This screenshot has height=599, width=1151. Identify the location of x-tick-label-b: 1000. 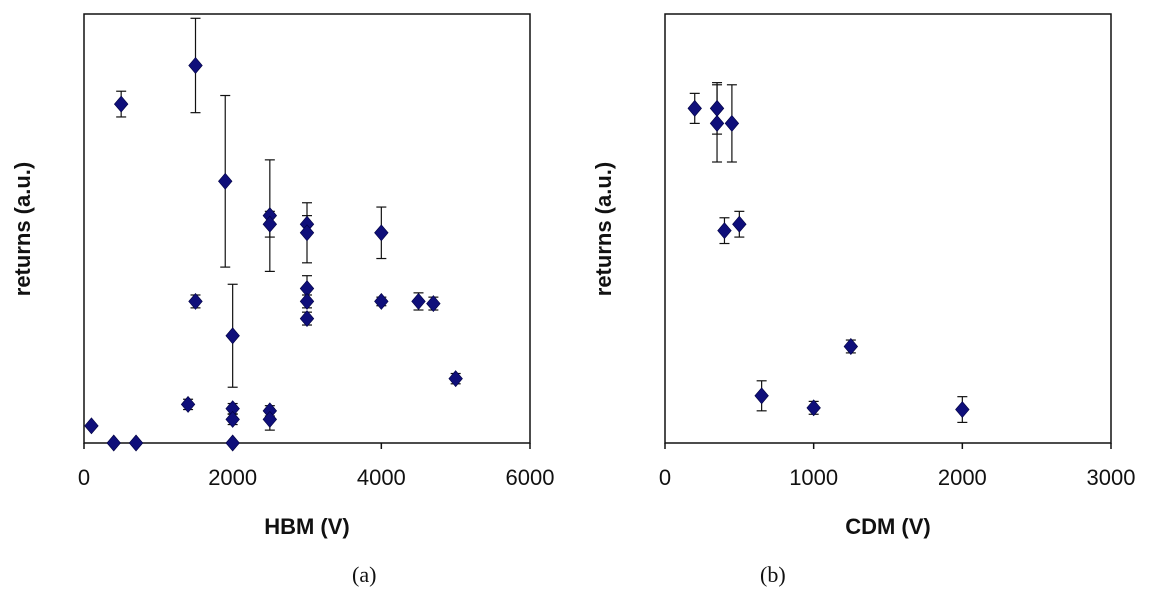
(813, 477).